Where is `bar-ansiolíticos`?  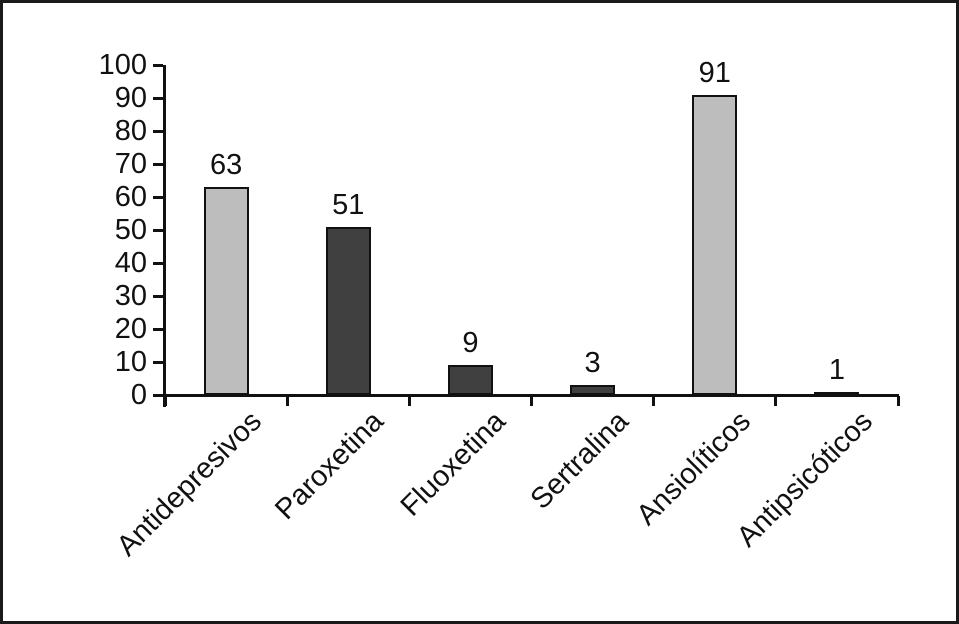 bar-ansiolíticos is located at coordinates (715, 244).